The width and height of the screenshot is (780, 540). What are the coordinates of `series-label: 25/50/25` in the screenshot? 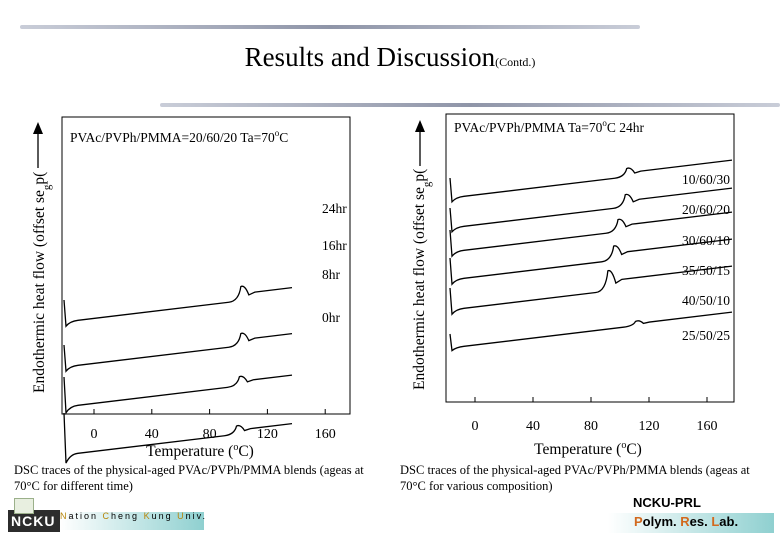 It's located at (706, 335).